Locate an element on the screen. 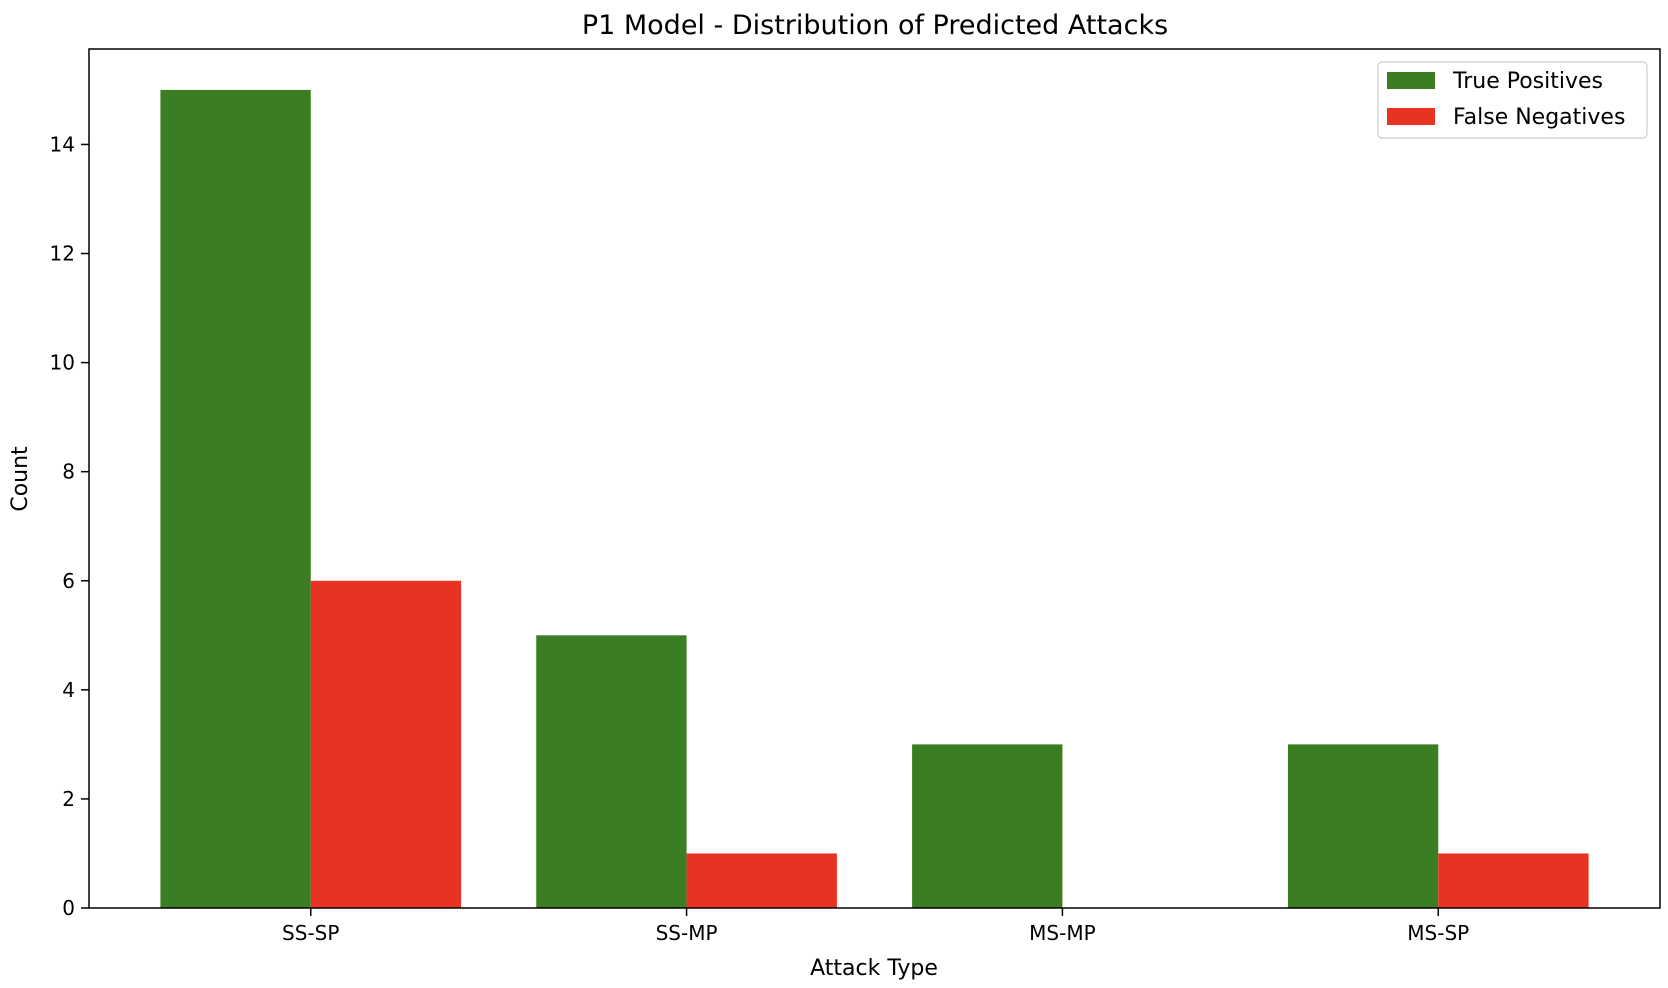 Image resolution: width=1668 pixels, height=988 pixels. legend-label-true-positives: True Positives is located at coordinates (1527, 81).